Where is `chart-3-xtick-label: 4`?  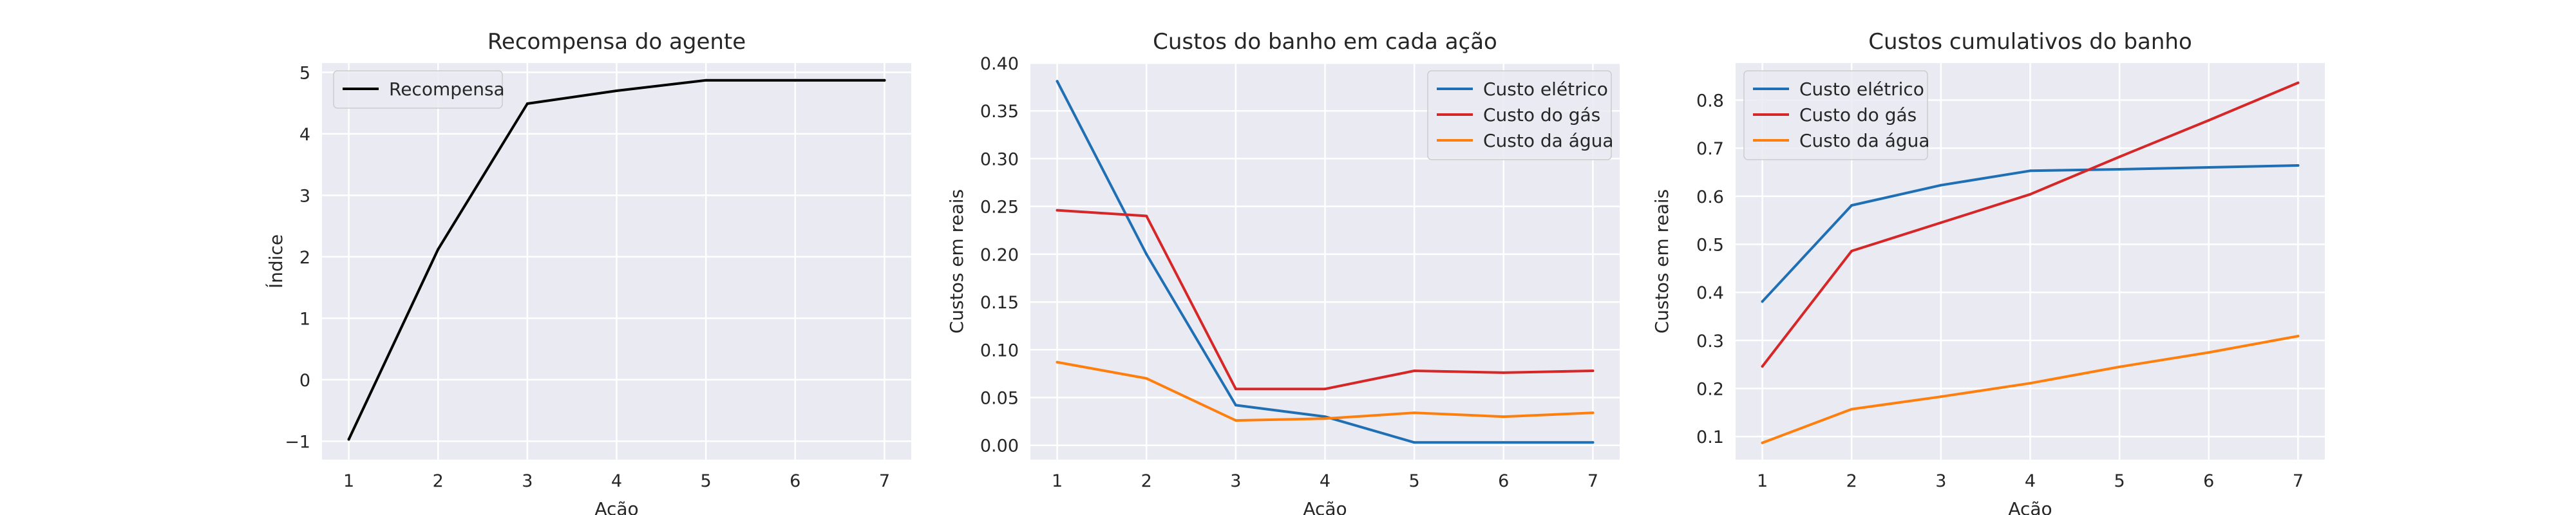
chart-3-xtick-label: 4 is located at coordinates (2030, 481).